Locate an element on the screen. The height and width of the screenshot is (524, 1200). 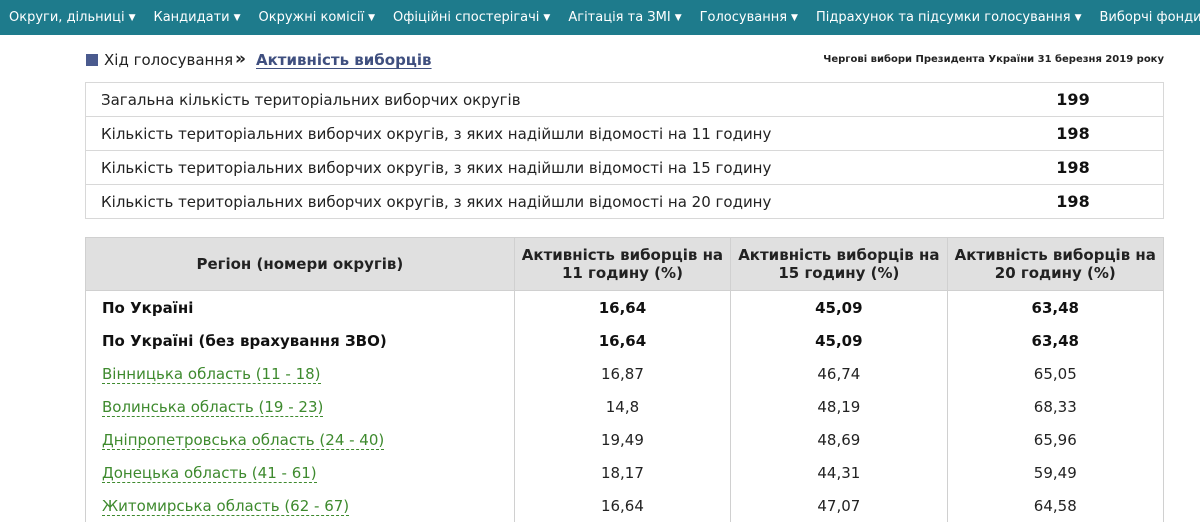
column-header-11h: Активність виборців на 11 годину (%) is located at coordinates (622, 264).